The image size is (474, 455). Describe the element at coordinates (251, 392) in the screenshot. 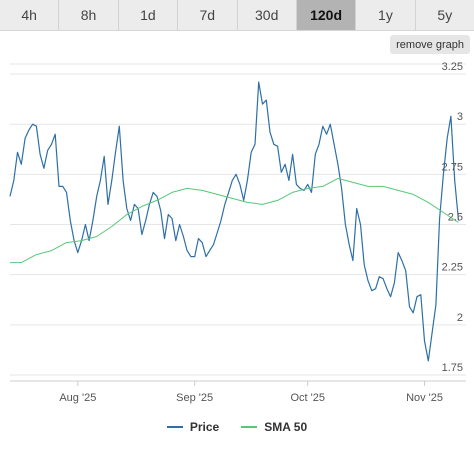

I see `x-axis-ticks: Aug '25 Sep '25 Oct '25 Nov '25` at that location.